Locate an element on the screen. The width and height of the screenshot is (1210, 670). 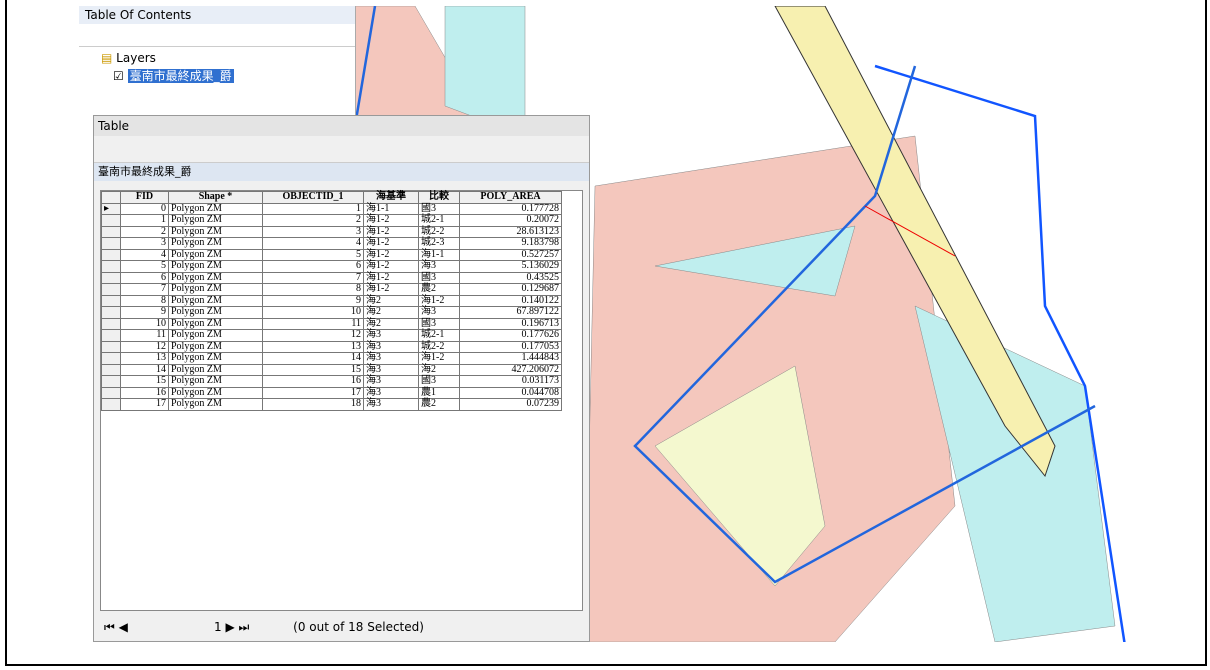
selection-edge is located at coordinates (910, 231).